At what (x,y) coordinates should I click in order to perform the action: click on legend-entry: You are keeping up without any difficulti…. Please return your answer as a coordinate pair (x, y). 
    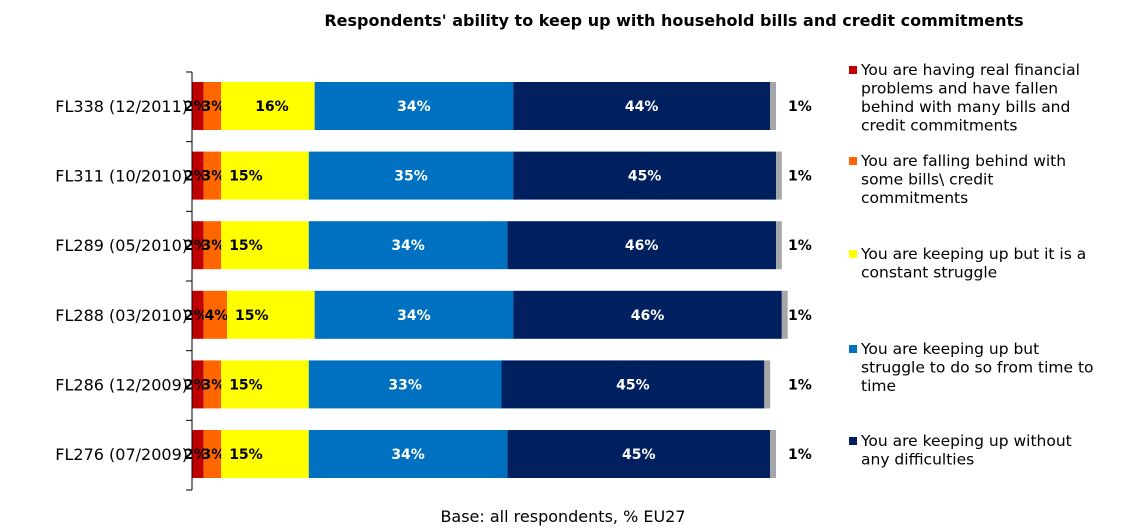
    Looking at the image, I should click on (966, 450).